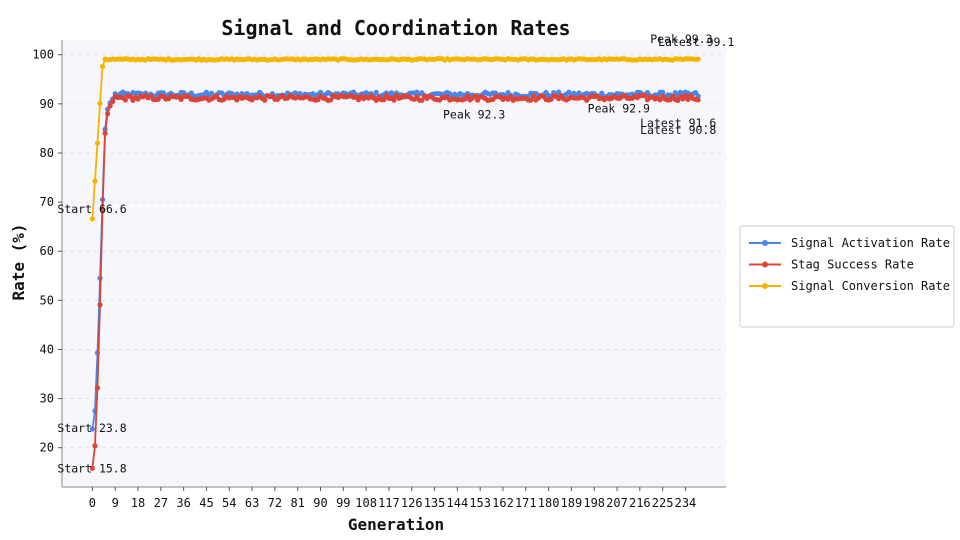 This screenshot has height=540, width=960. What do you see at coordinates (474, 115) in the screenshot?
I see `annotation-label: Peak 92.3` at bounding box center [474, 115].